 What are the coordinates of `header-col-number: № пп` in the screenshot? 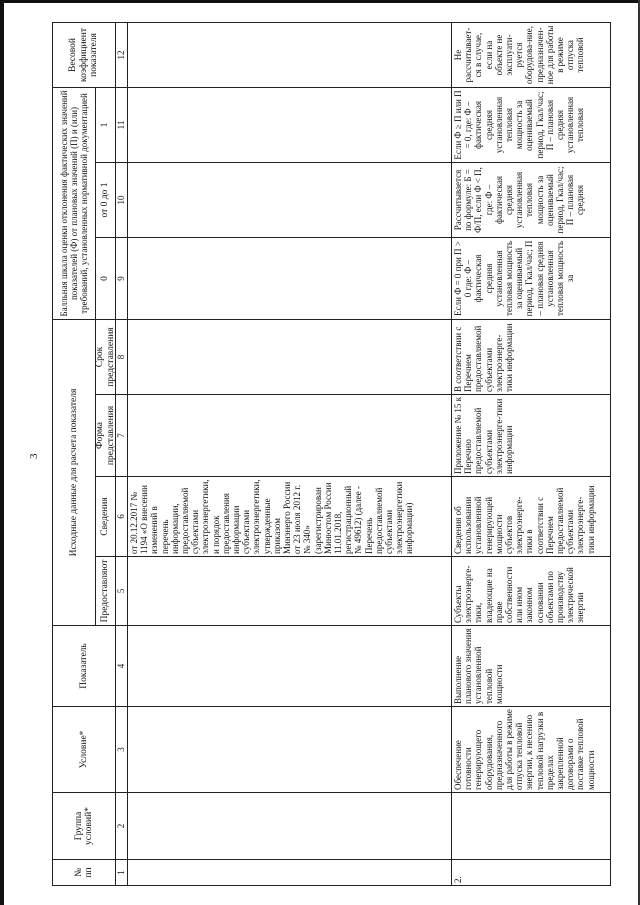 It's located at (84, 872).